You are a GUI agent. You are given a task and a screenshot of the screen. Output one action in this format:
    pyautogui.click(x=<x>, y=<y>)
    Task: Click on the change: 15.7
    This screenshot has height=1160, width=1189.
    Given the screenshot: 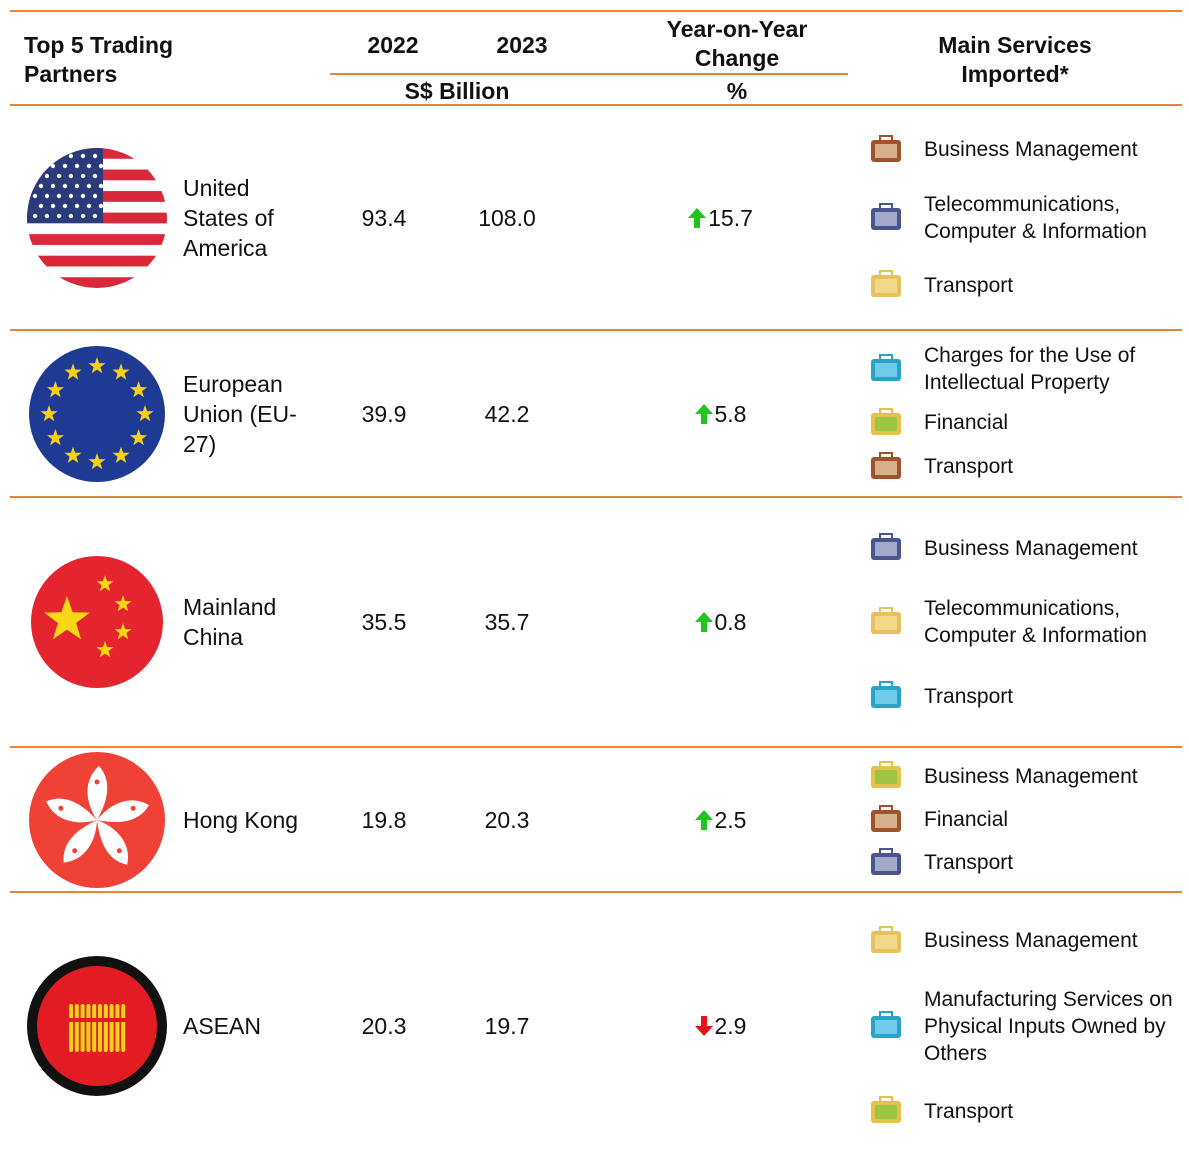 What is the action you would take?
    pyautogui.click(x=720, y=217)
    